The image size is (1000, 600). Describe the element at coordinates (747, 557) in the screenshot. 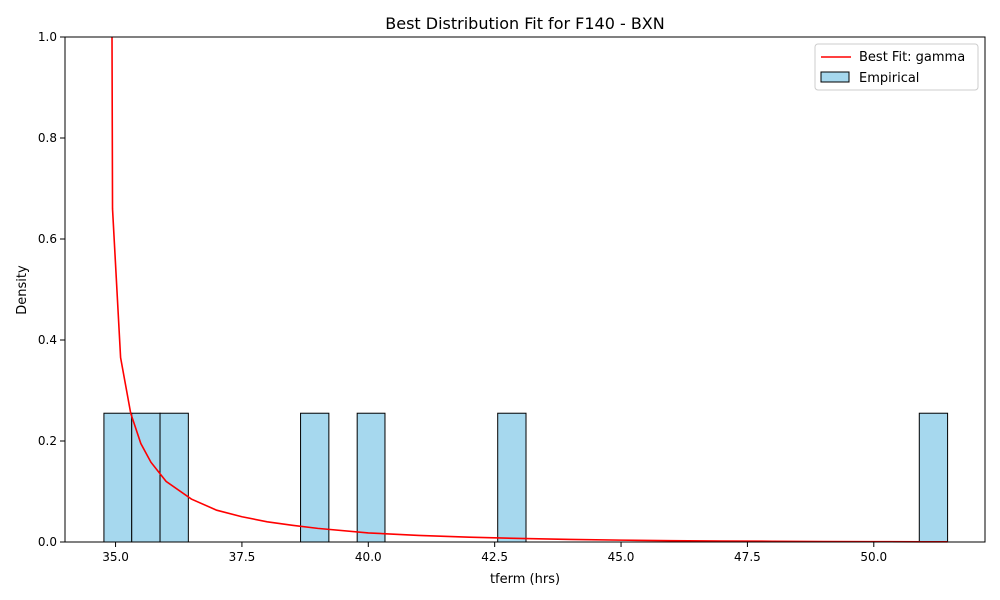

I see `x-tick-label-5: 47.5` at that location.